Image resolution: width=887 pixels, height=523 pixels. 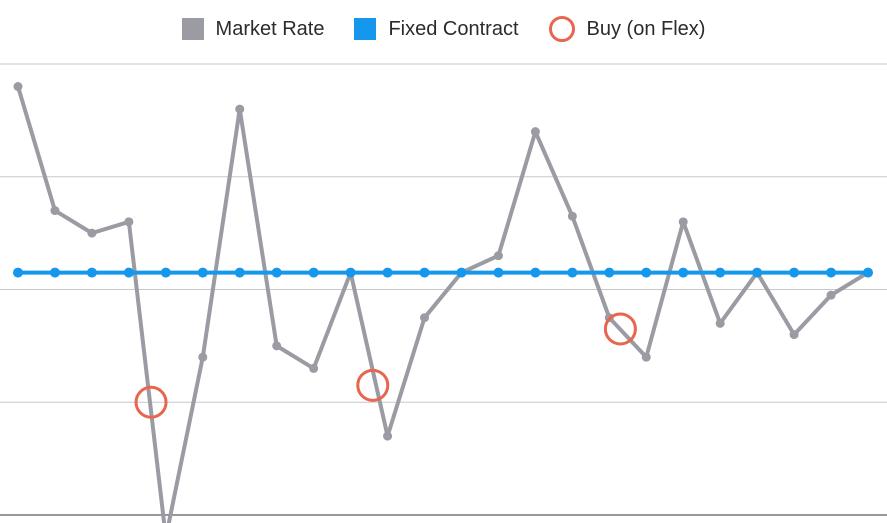 What do you see at coordinates (270, 28) in the screenshot?
I see `legend-label-market-rate: Market Rate` at bounding box center [270, 28].